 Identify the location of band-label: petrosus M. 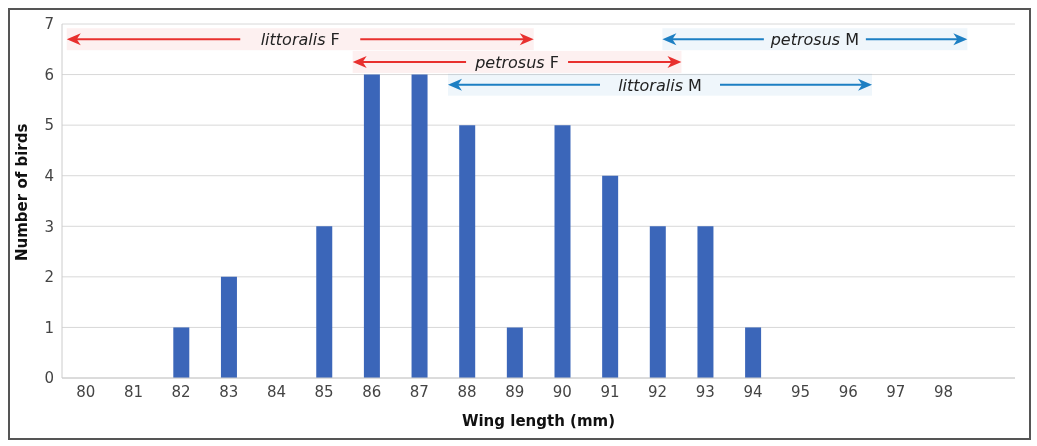
(814, 39).